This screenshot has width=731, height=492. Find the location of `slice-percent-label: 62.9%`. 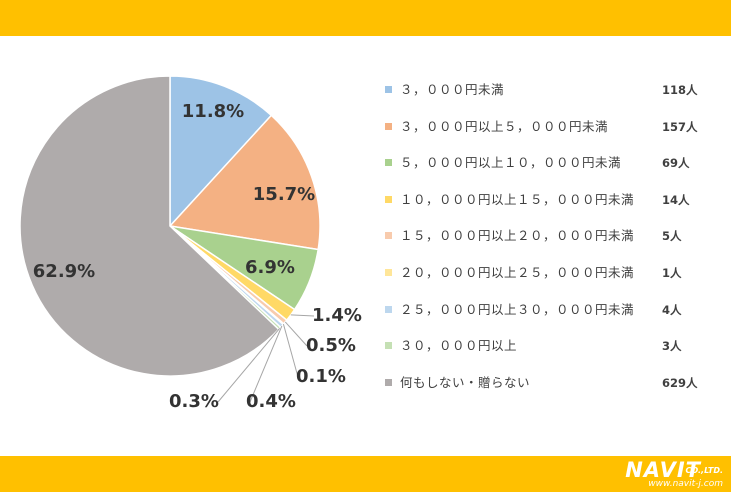

slice-percent-label: 62.9% is located at coordinates (64, 271).